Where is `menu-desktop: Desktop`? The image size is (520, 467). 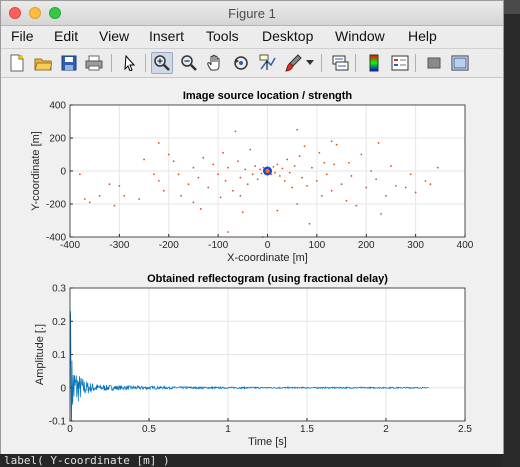
menu-desktop: Desktop is located at coordinates (288, 36).